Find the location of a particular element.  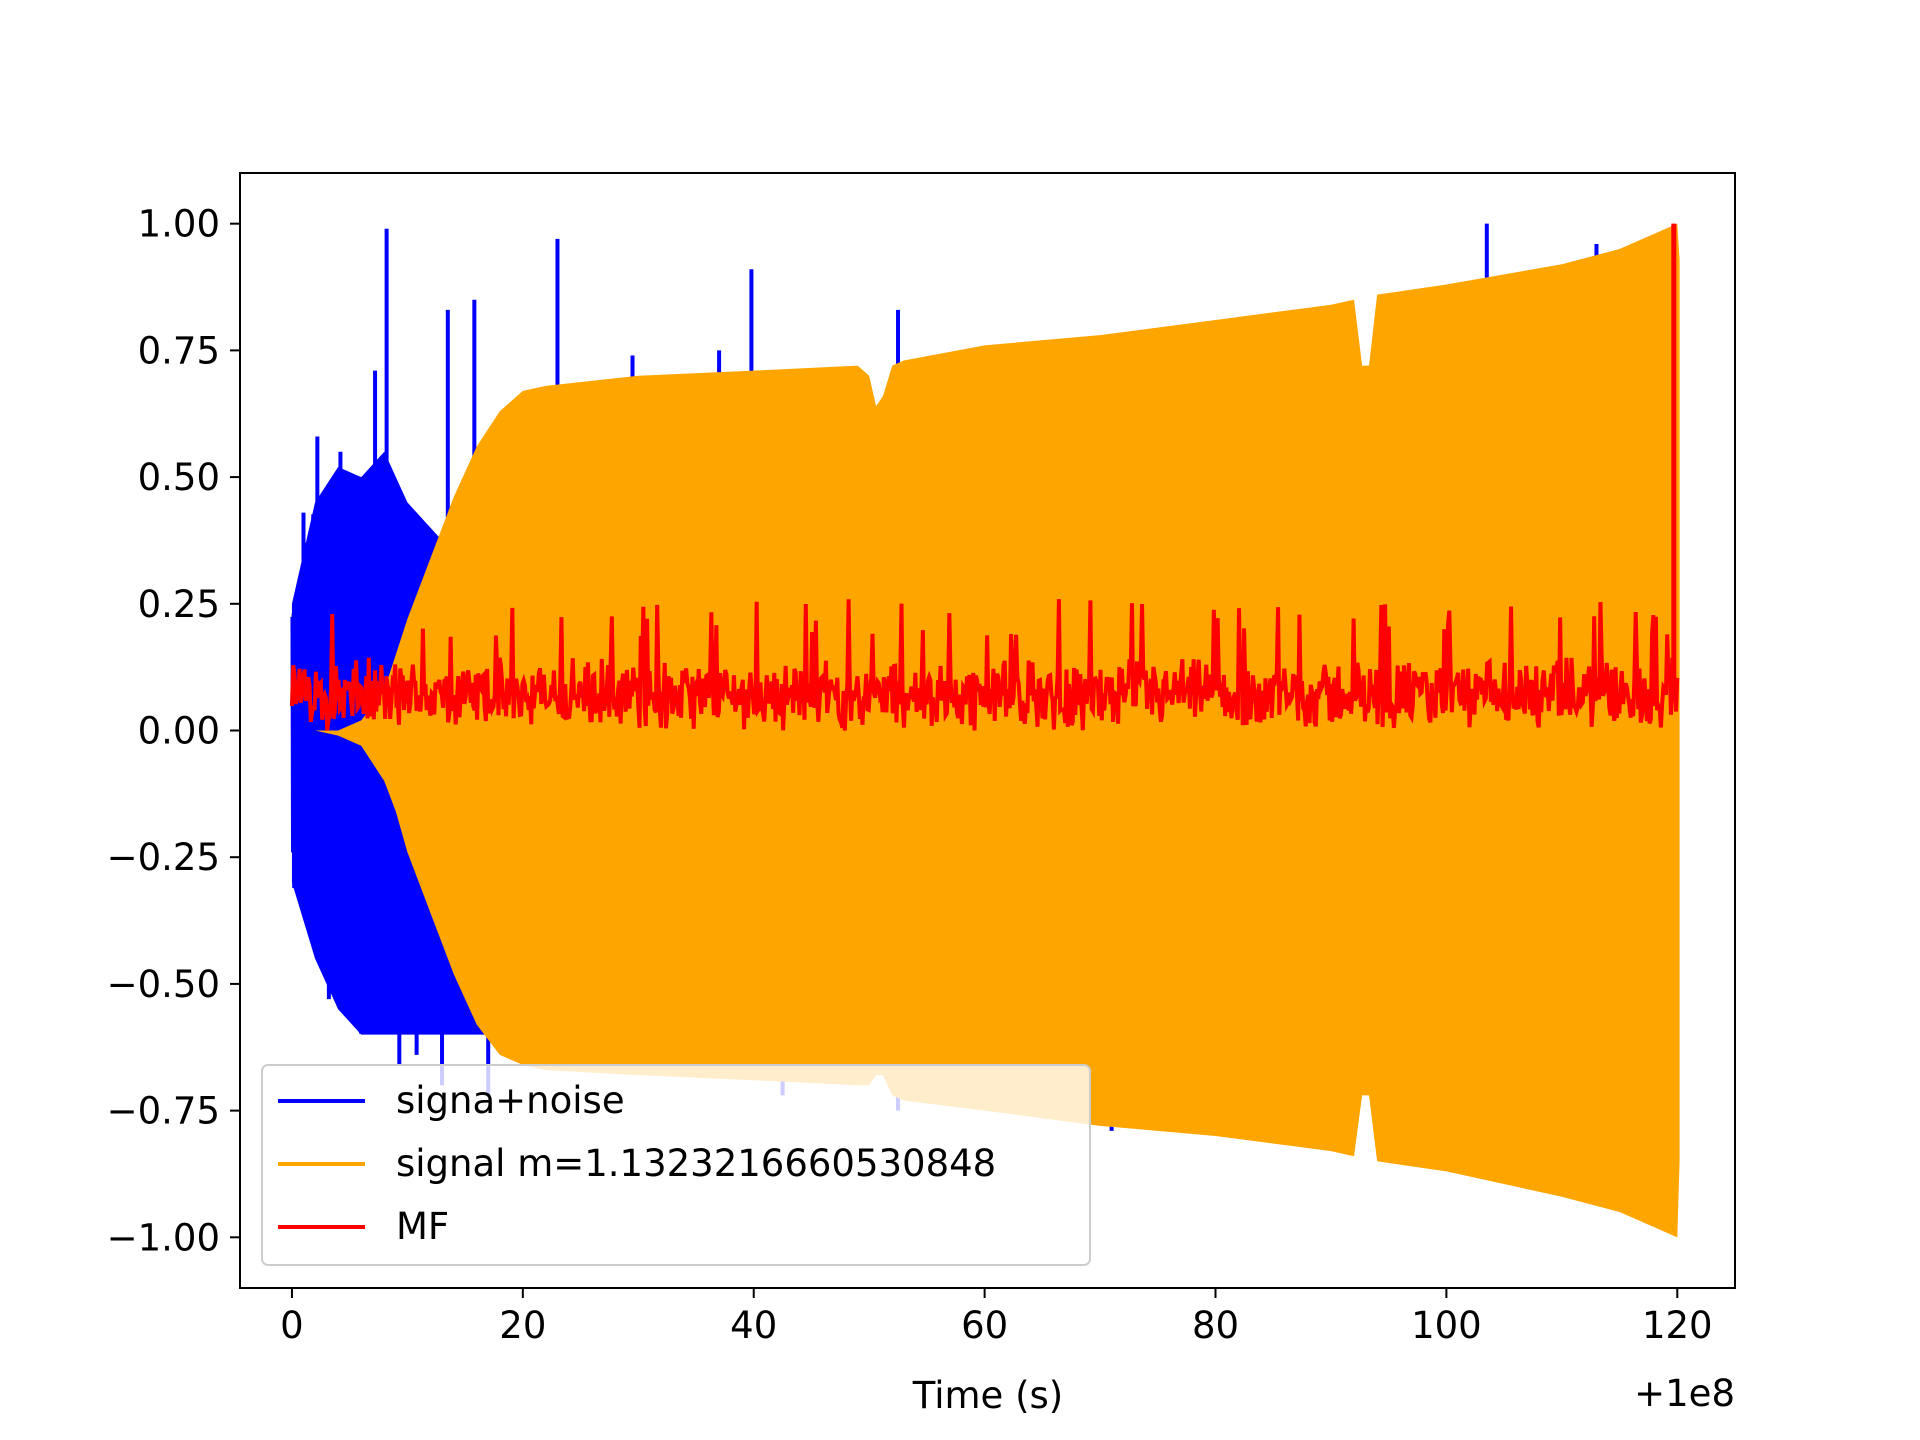

y-tick-label: 0.25 is located at coordinates (179, 604).